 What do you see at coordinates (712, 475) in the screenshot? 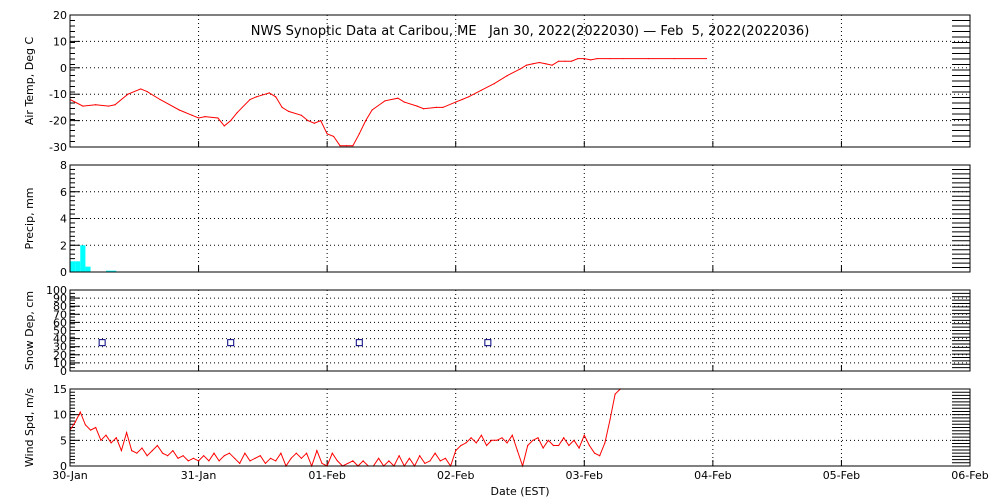
I see `x-tick-label: 04-Feb` at bounding box center [712, 475].